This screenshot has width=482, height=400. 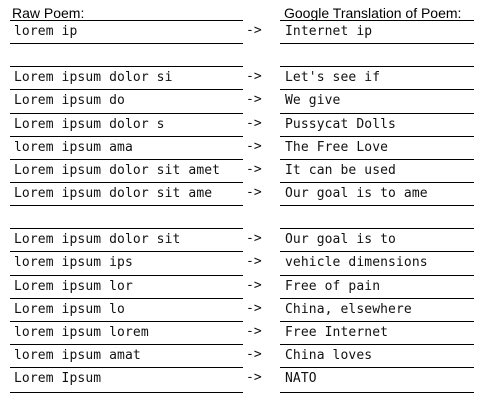 What do you see at coordinates (126, 31) in the screenshot?
I see `raw-line-cell: lorem ip` at bounding box center [126, 31].